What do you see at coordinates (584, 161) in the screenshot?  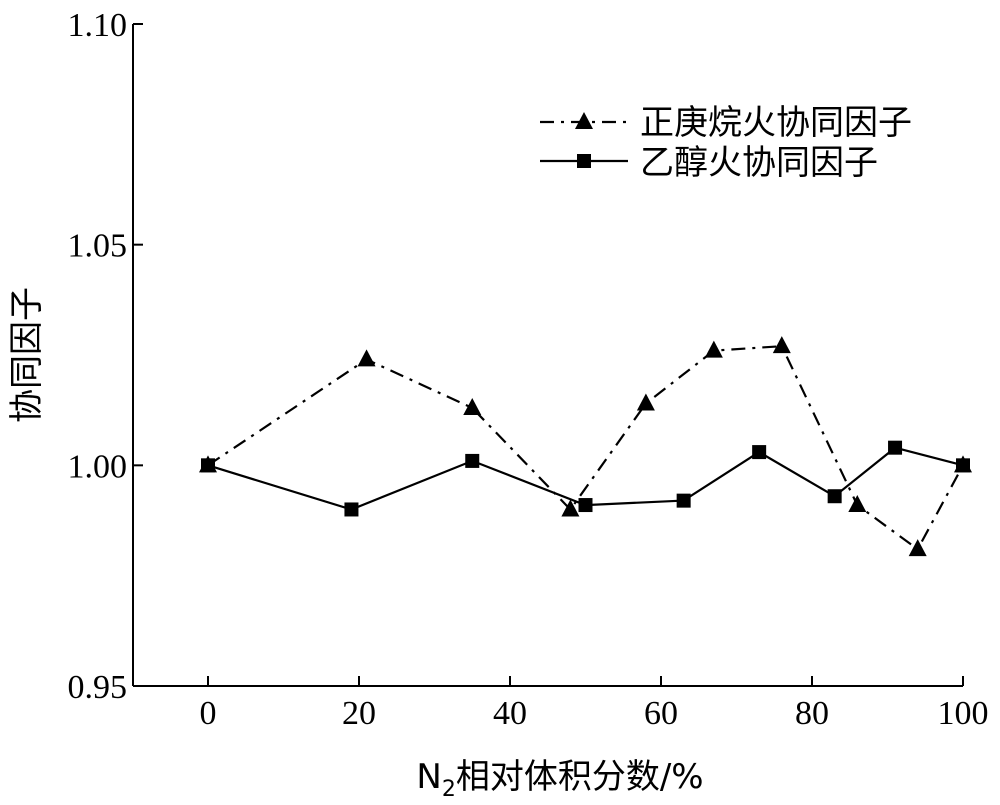 I see `legend-marker-square` at bounding box center [584, 161].